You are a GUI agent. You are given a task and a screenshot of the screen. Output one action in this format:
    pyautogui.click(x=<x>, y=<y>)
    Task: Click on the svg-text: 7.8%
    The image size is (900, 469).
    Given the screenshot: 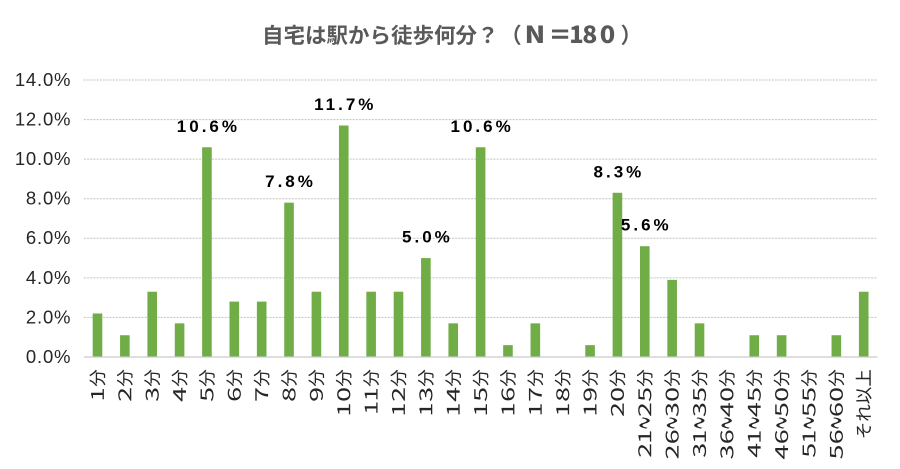 What is the action you would take?
    pyautogui.click(x=290, y=181)
    